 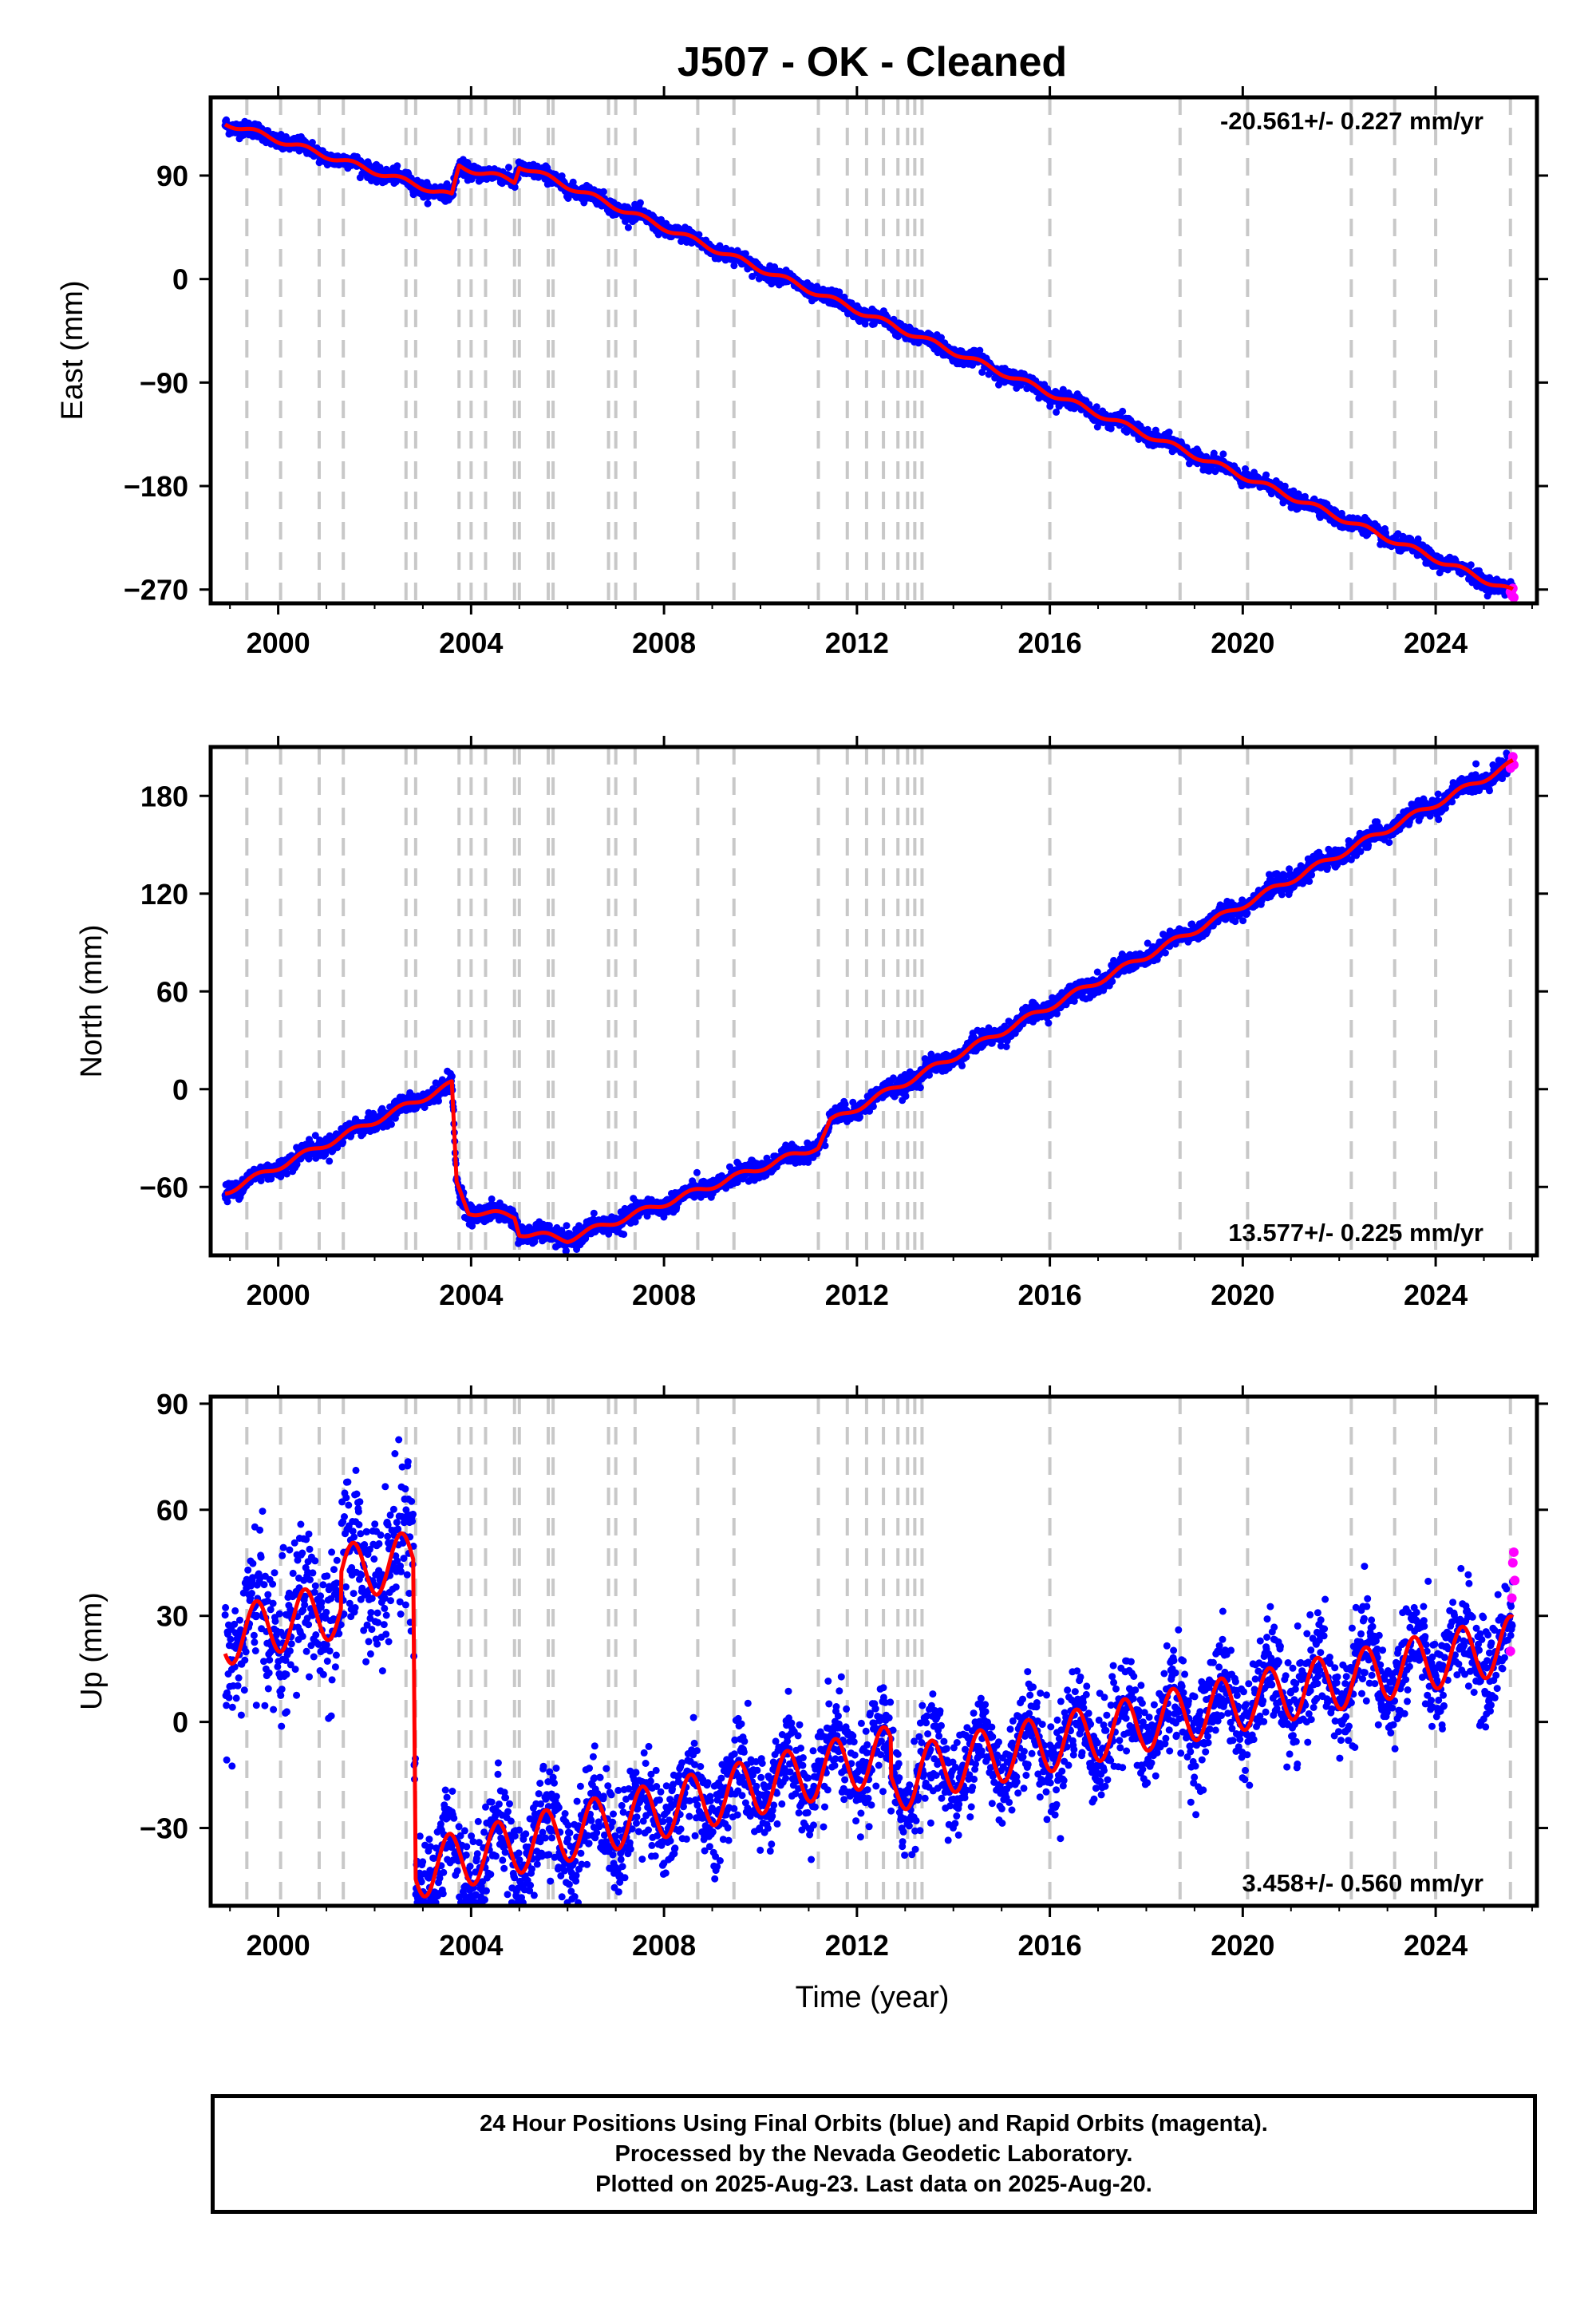 What do you see at coordinates (164, 382) in the screenshot?
I see `y-tick-label: −90` at bounding box center [164, 382].